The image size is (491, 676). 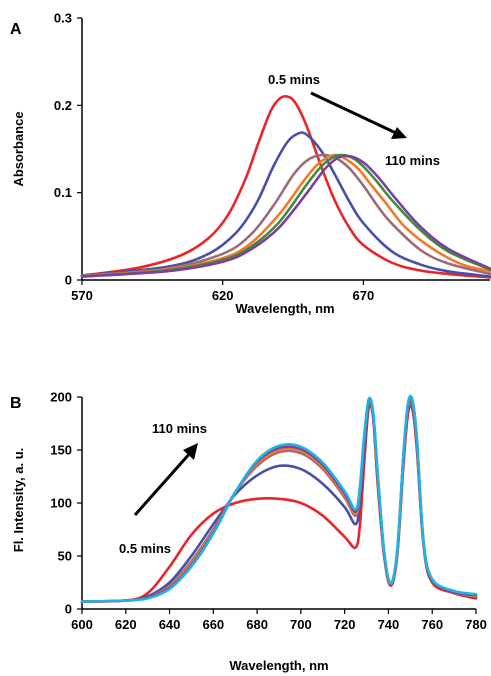 What do you see at coordinates (68, 280) in the screenshot?
I see `panel-a-y-tick-label: 0` at bounding box center [68, 280].